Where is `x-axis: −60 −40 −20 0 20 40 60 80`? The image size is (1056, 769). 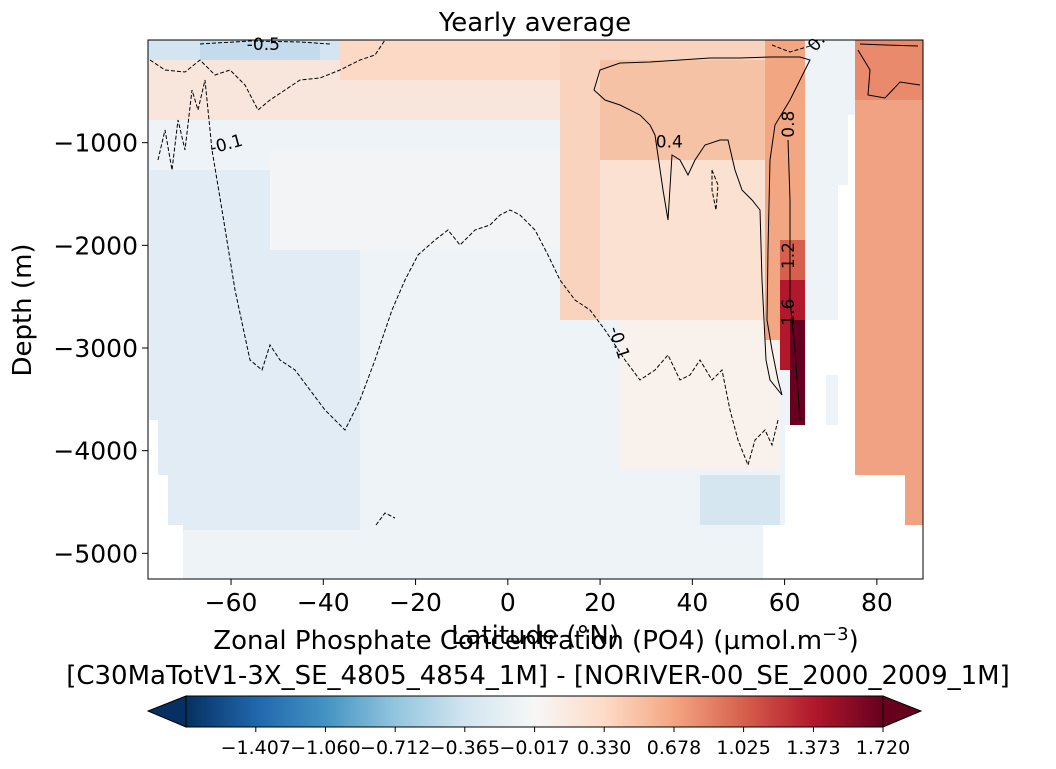 x-axis: −60 −40 −20 0 20 40 60 80 is located at coordinates (549, 598).